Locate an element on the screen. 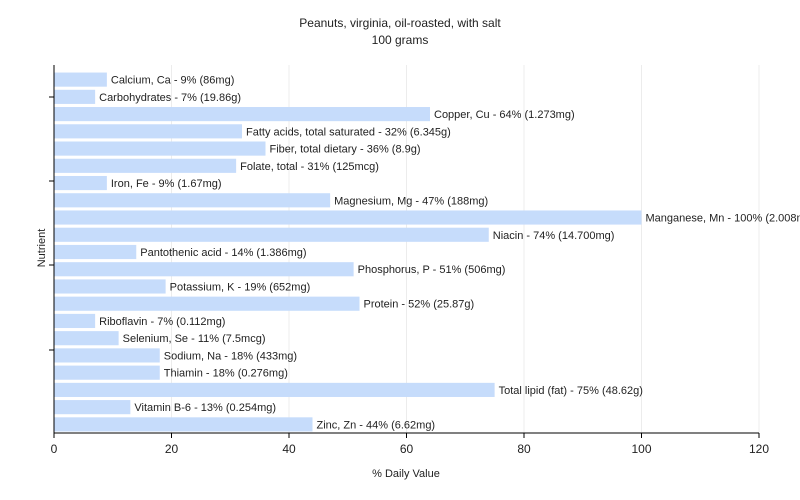  bar-label-9: Niacin - 74% (14.700mg) is located at coordinates (554, 236).